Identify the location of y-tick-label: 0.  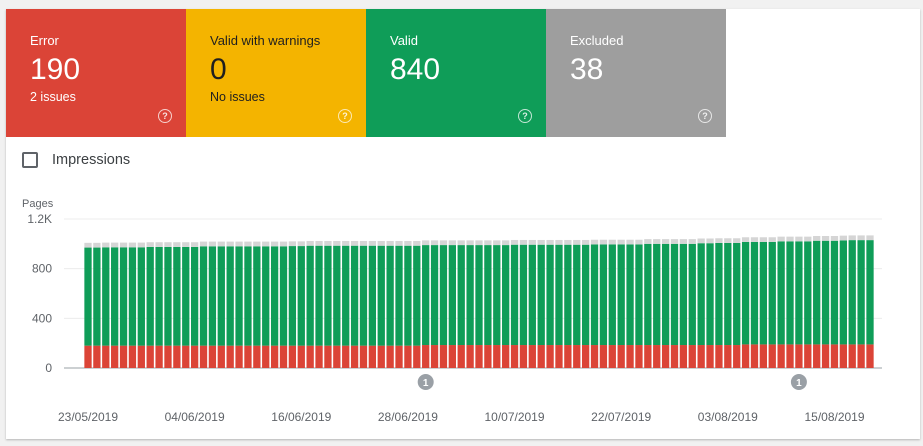
(48, 368).